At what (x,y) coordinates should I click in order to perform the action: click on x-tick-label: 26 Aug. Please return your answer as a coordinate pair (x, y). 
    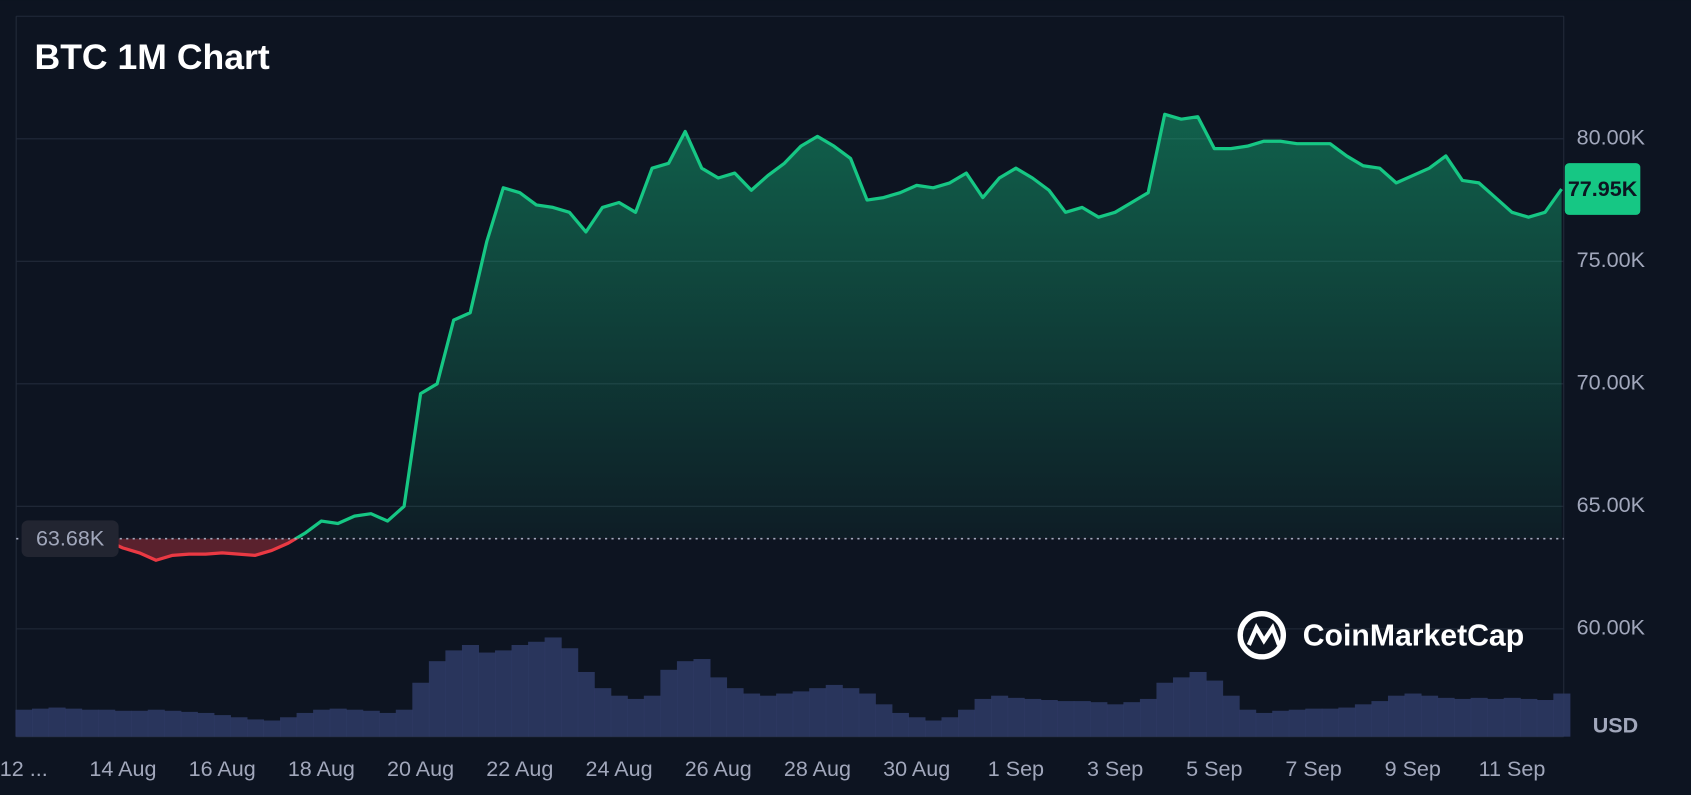
    Looking at the image, I should click on (718, 768).